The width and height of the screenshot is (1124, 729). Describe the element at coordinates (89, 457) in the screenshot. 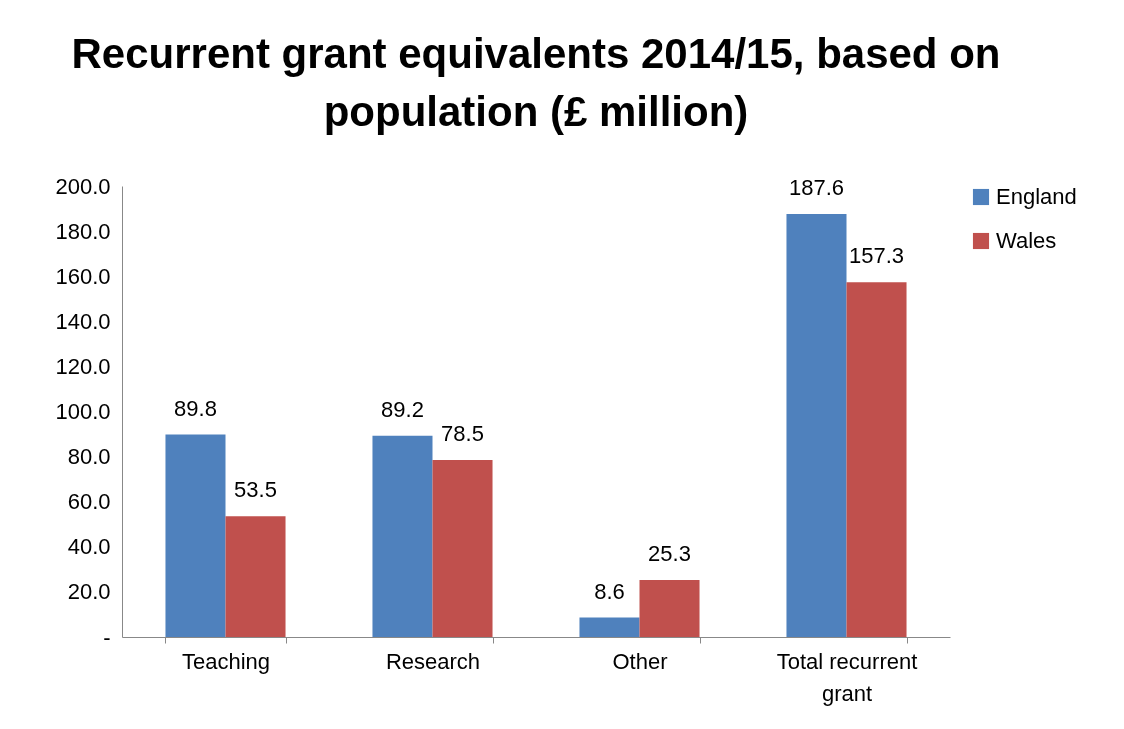

I see `y-tick-label: 80.0` at that location.